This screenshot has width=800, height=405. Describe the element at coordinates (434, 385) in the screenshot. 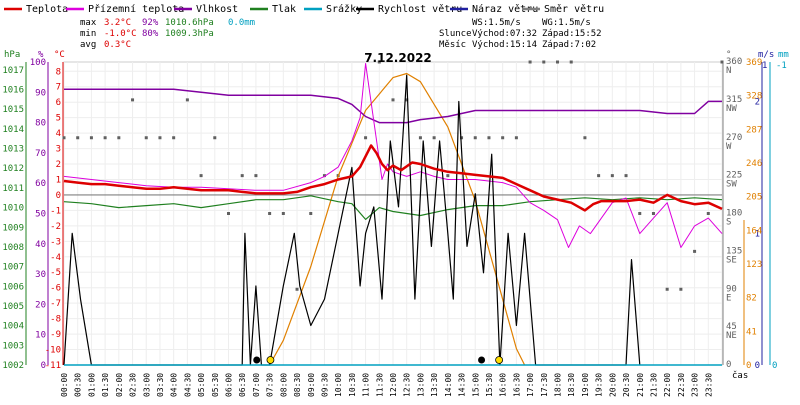

I see `time-tick: 13:30` at that location.